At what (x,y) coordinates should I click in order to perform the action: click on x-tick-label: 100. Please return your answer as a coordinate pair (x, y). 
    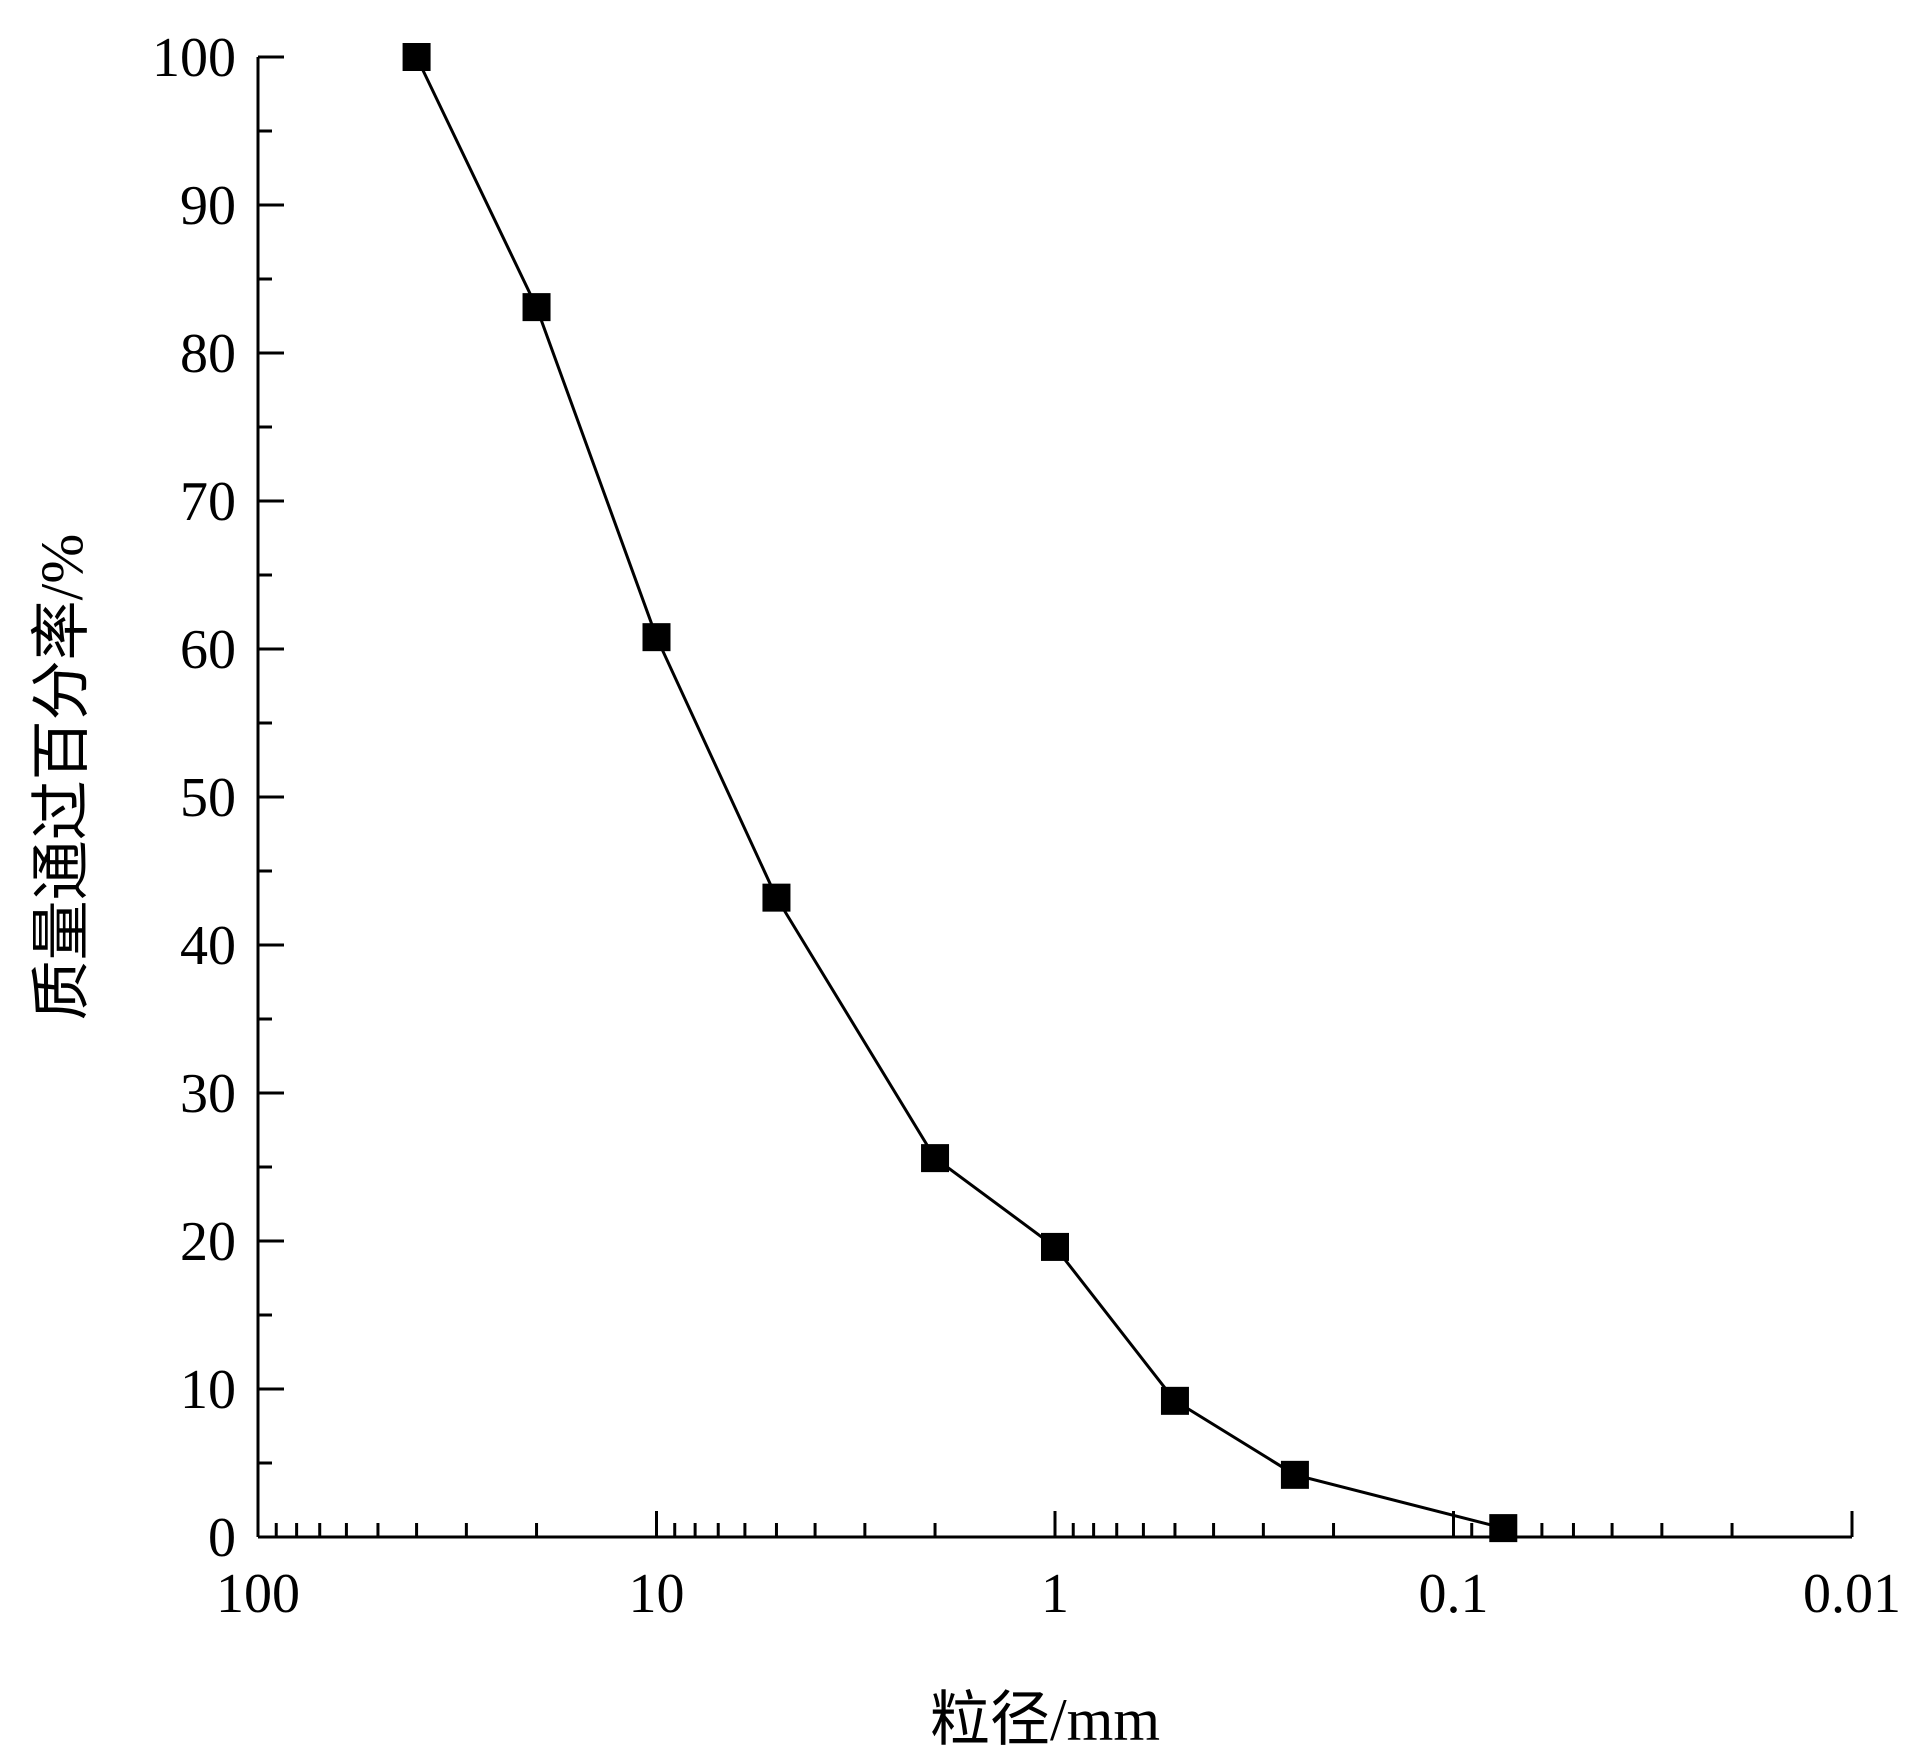
    Looking at the image, I should click on (258, 1594).